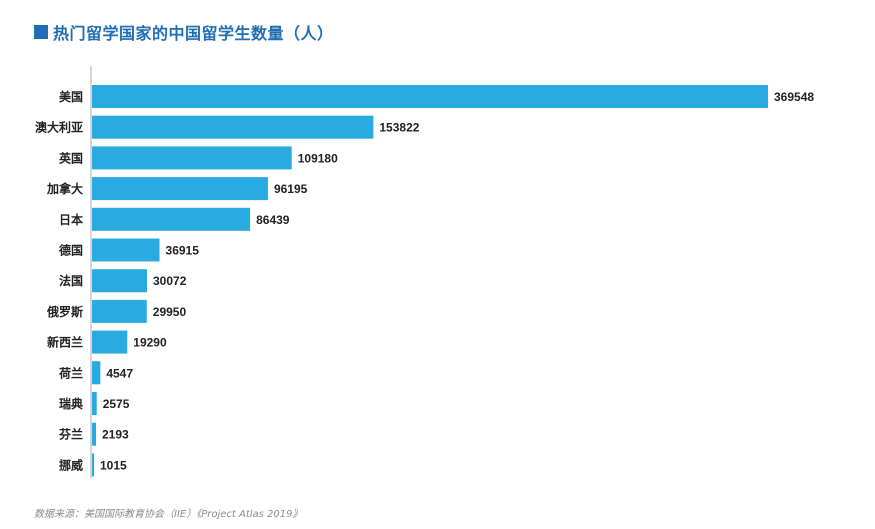 The height and width of the screenshot is (529, 875). I want to click on category-label: 荷兰, so click(70, 372).